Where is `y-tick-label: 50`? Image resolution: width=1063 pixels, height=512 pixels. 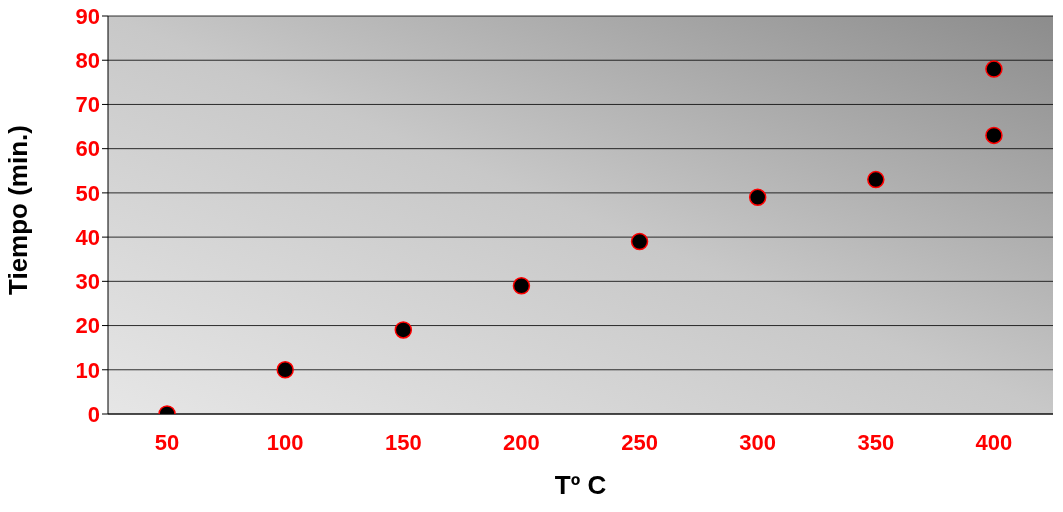 y-tick-label: 50 is located at coordinates (87, 193).